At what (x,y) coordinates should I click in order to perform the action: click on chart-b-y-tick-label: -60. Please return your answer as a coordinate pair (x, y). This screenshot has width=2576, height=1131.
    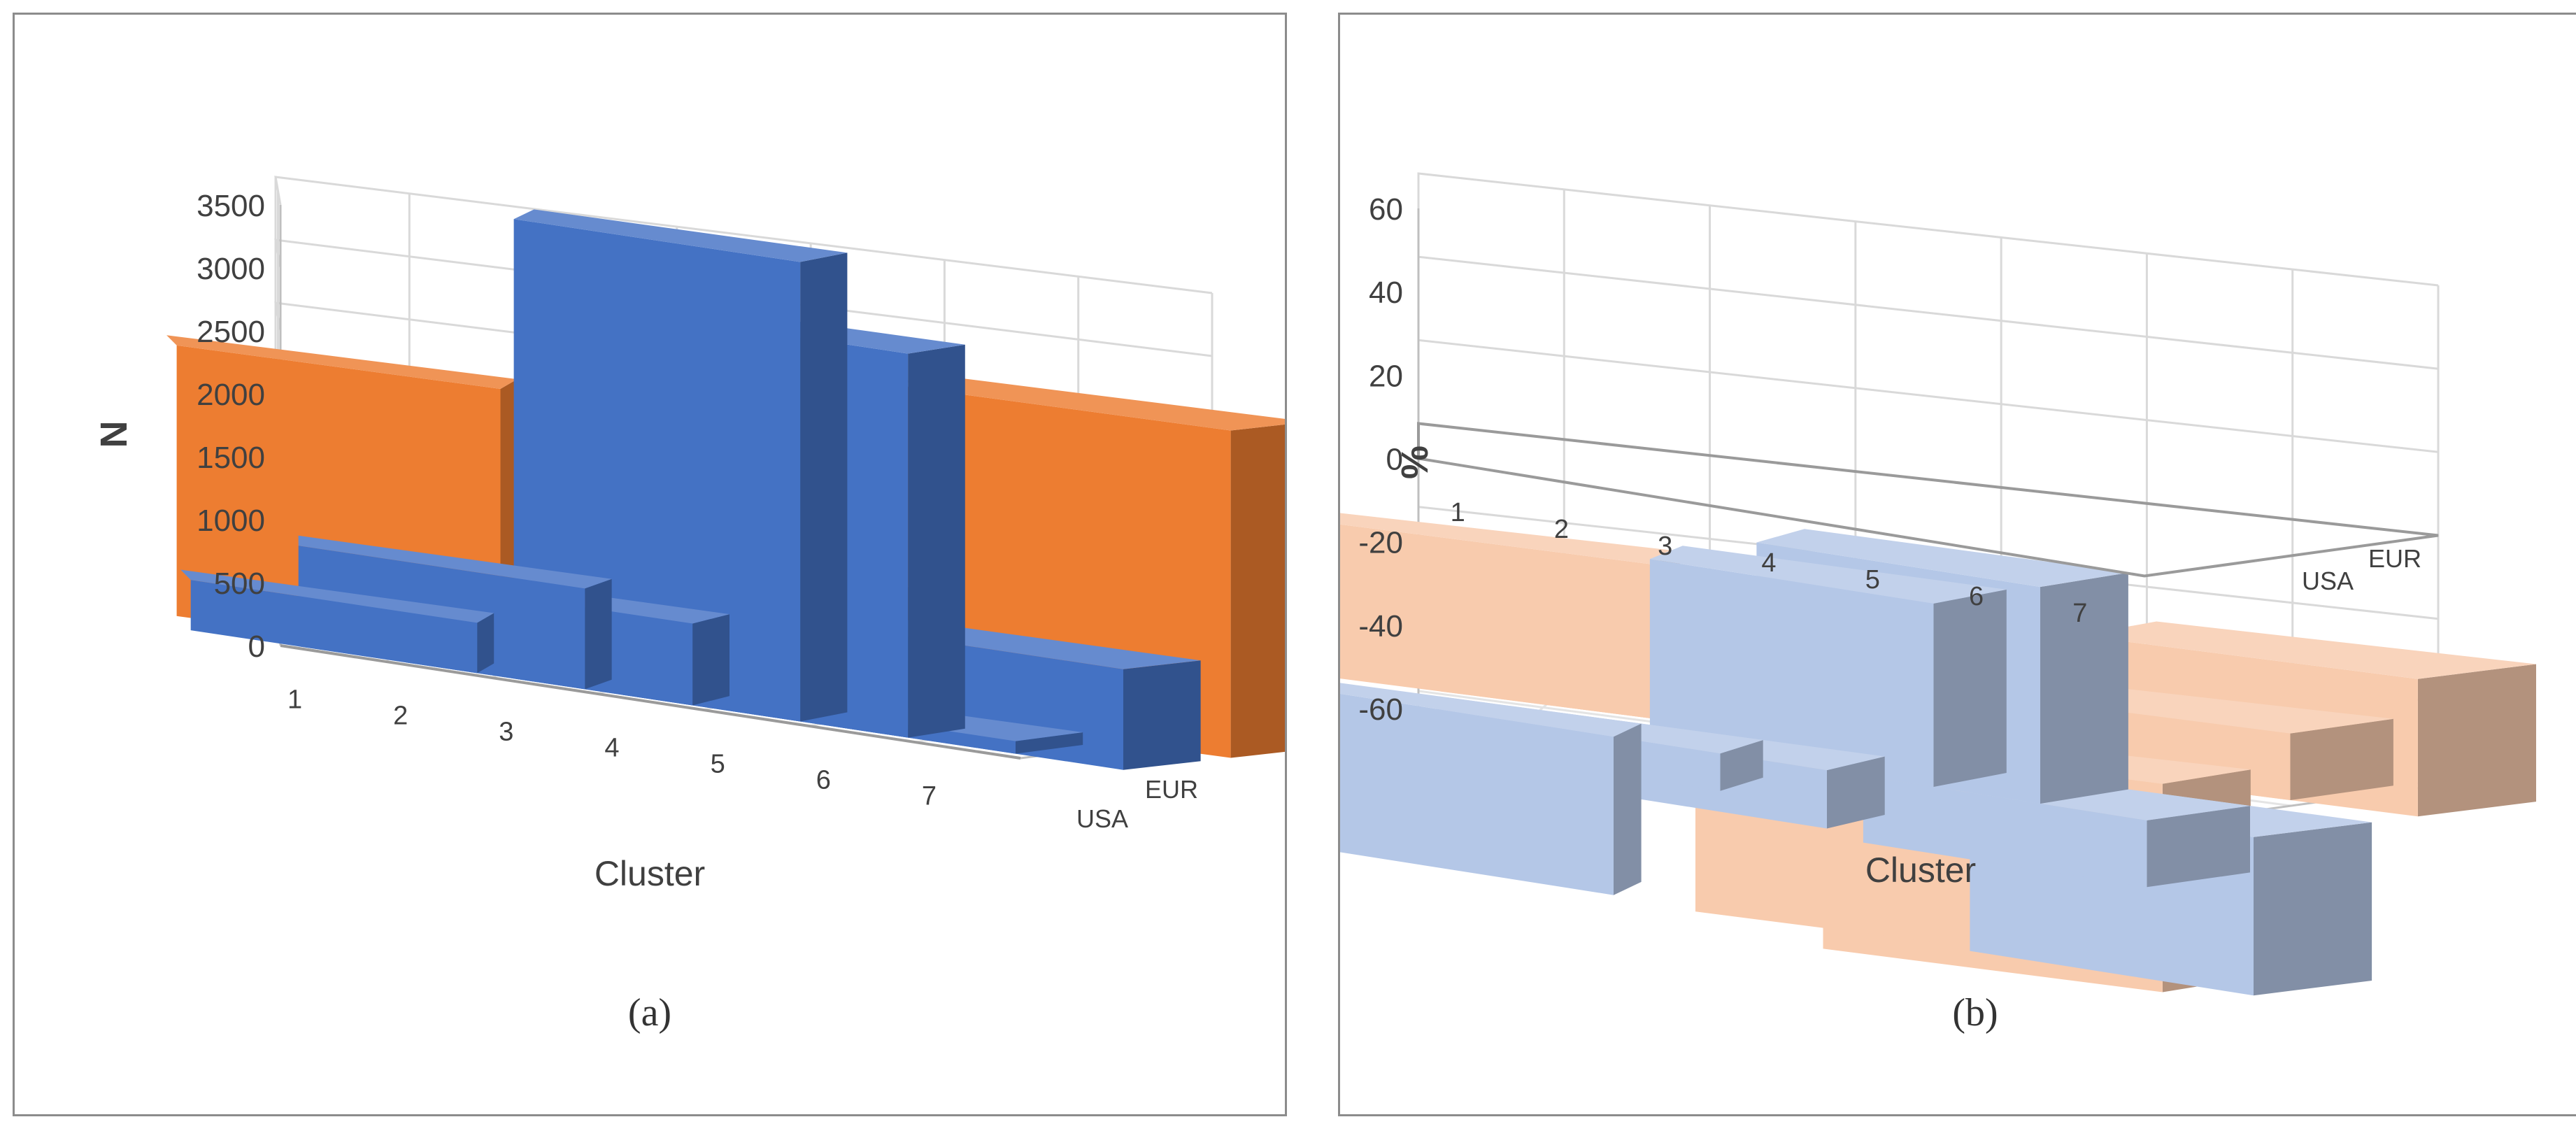
    Looking at the image, I should click on (1380, 709).